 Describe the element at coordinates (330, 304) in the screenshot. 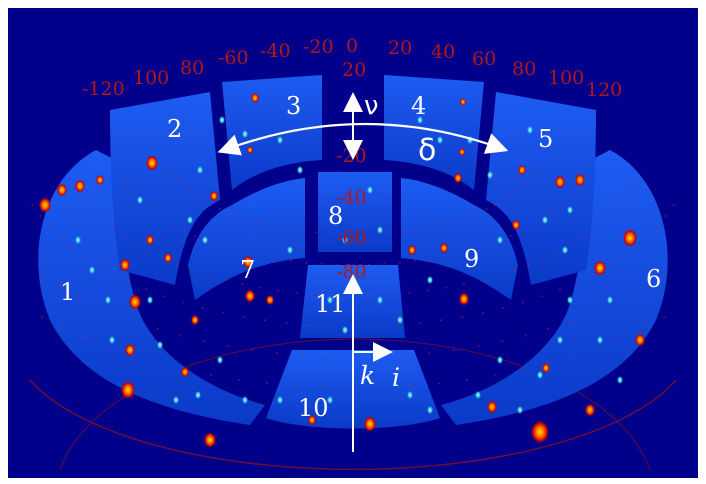

I see `panel-label-11: 11` at that location.